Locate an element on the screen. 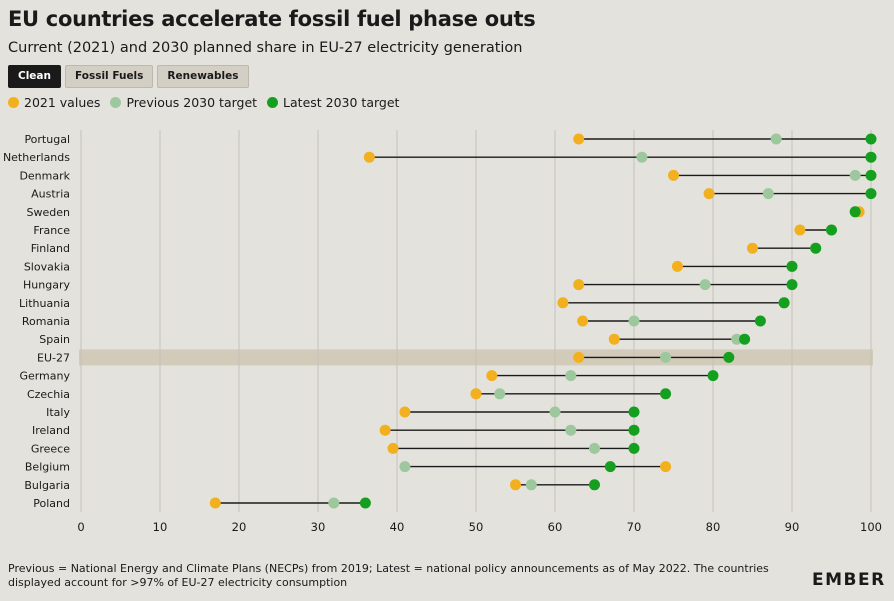 The height and width of the screenshot is (601, 894). country-label: Belgium is located at coordinates (47, 467).